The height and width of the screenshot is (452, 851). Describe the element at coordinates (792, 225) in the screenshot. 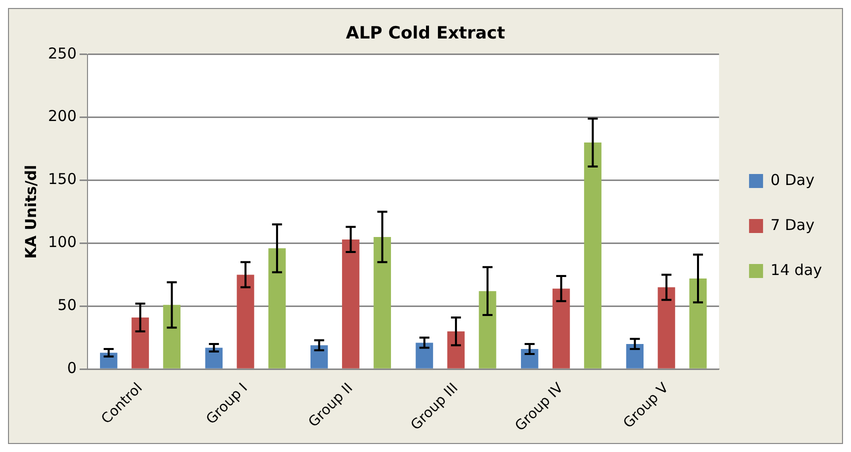

I see `legend-label: 7 Day` at that location.